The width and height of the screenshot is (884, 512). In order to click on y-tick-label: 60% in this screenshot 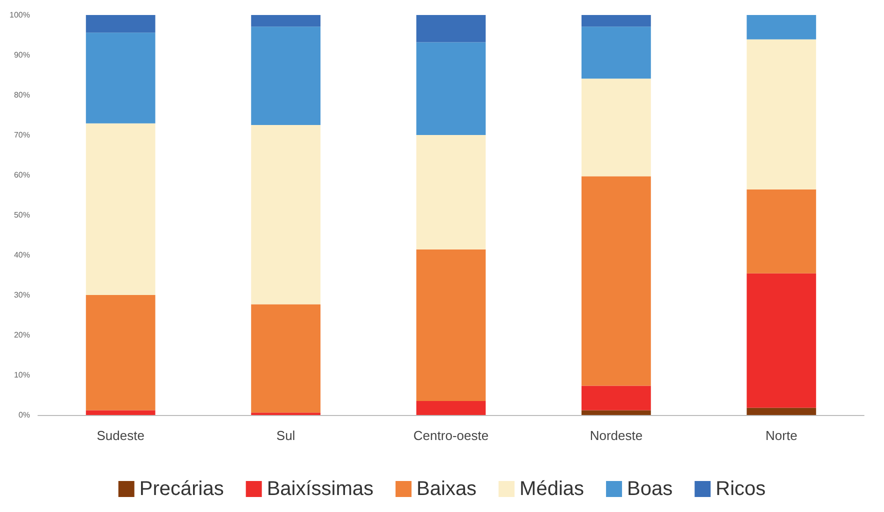, I will do `click(22, 175)`.